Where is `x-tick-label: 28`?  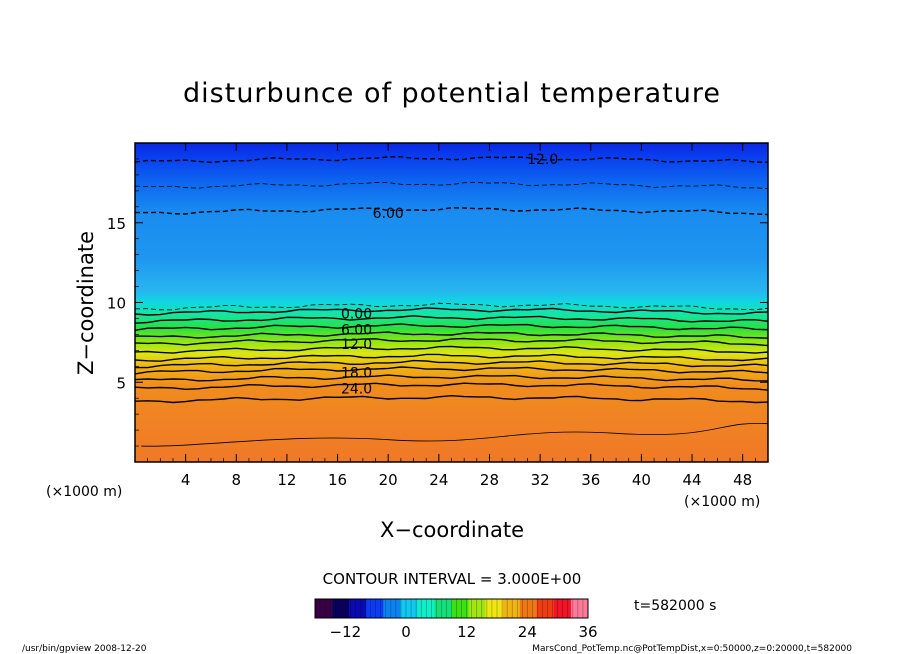 x-tick-label: 28 is located at coordinates (489, 480).